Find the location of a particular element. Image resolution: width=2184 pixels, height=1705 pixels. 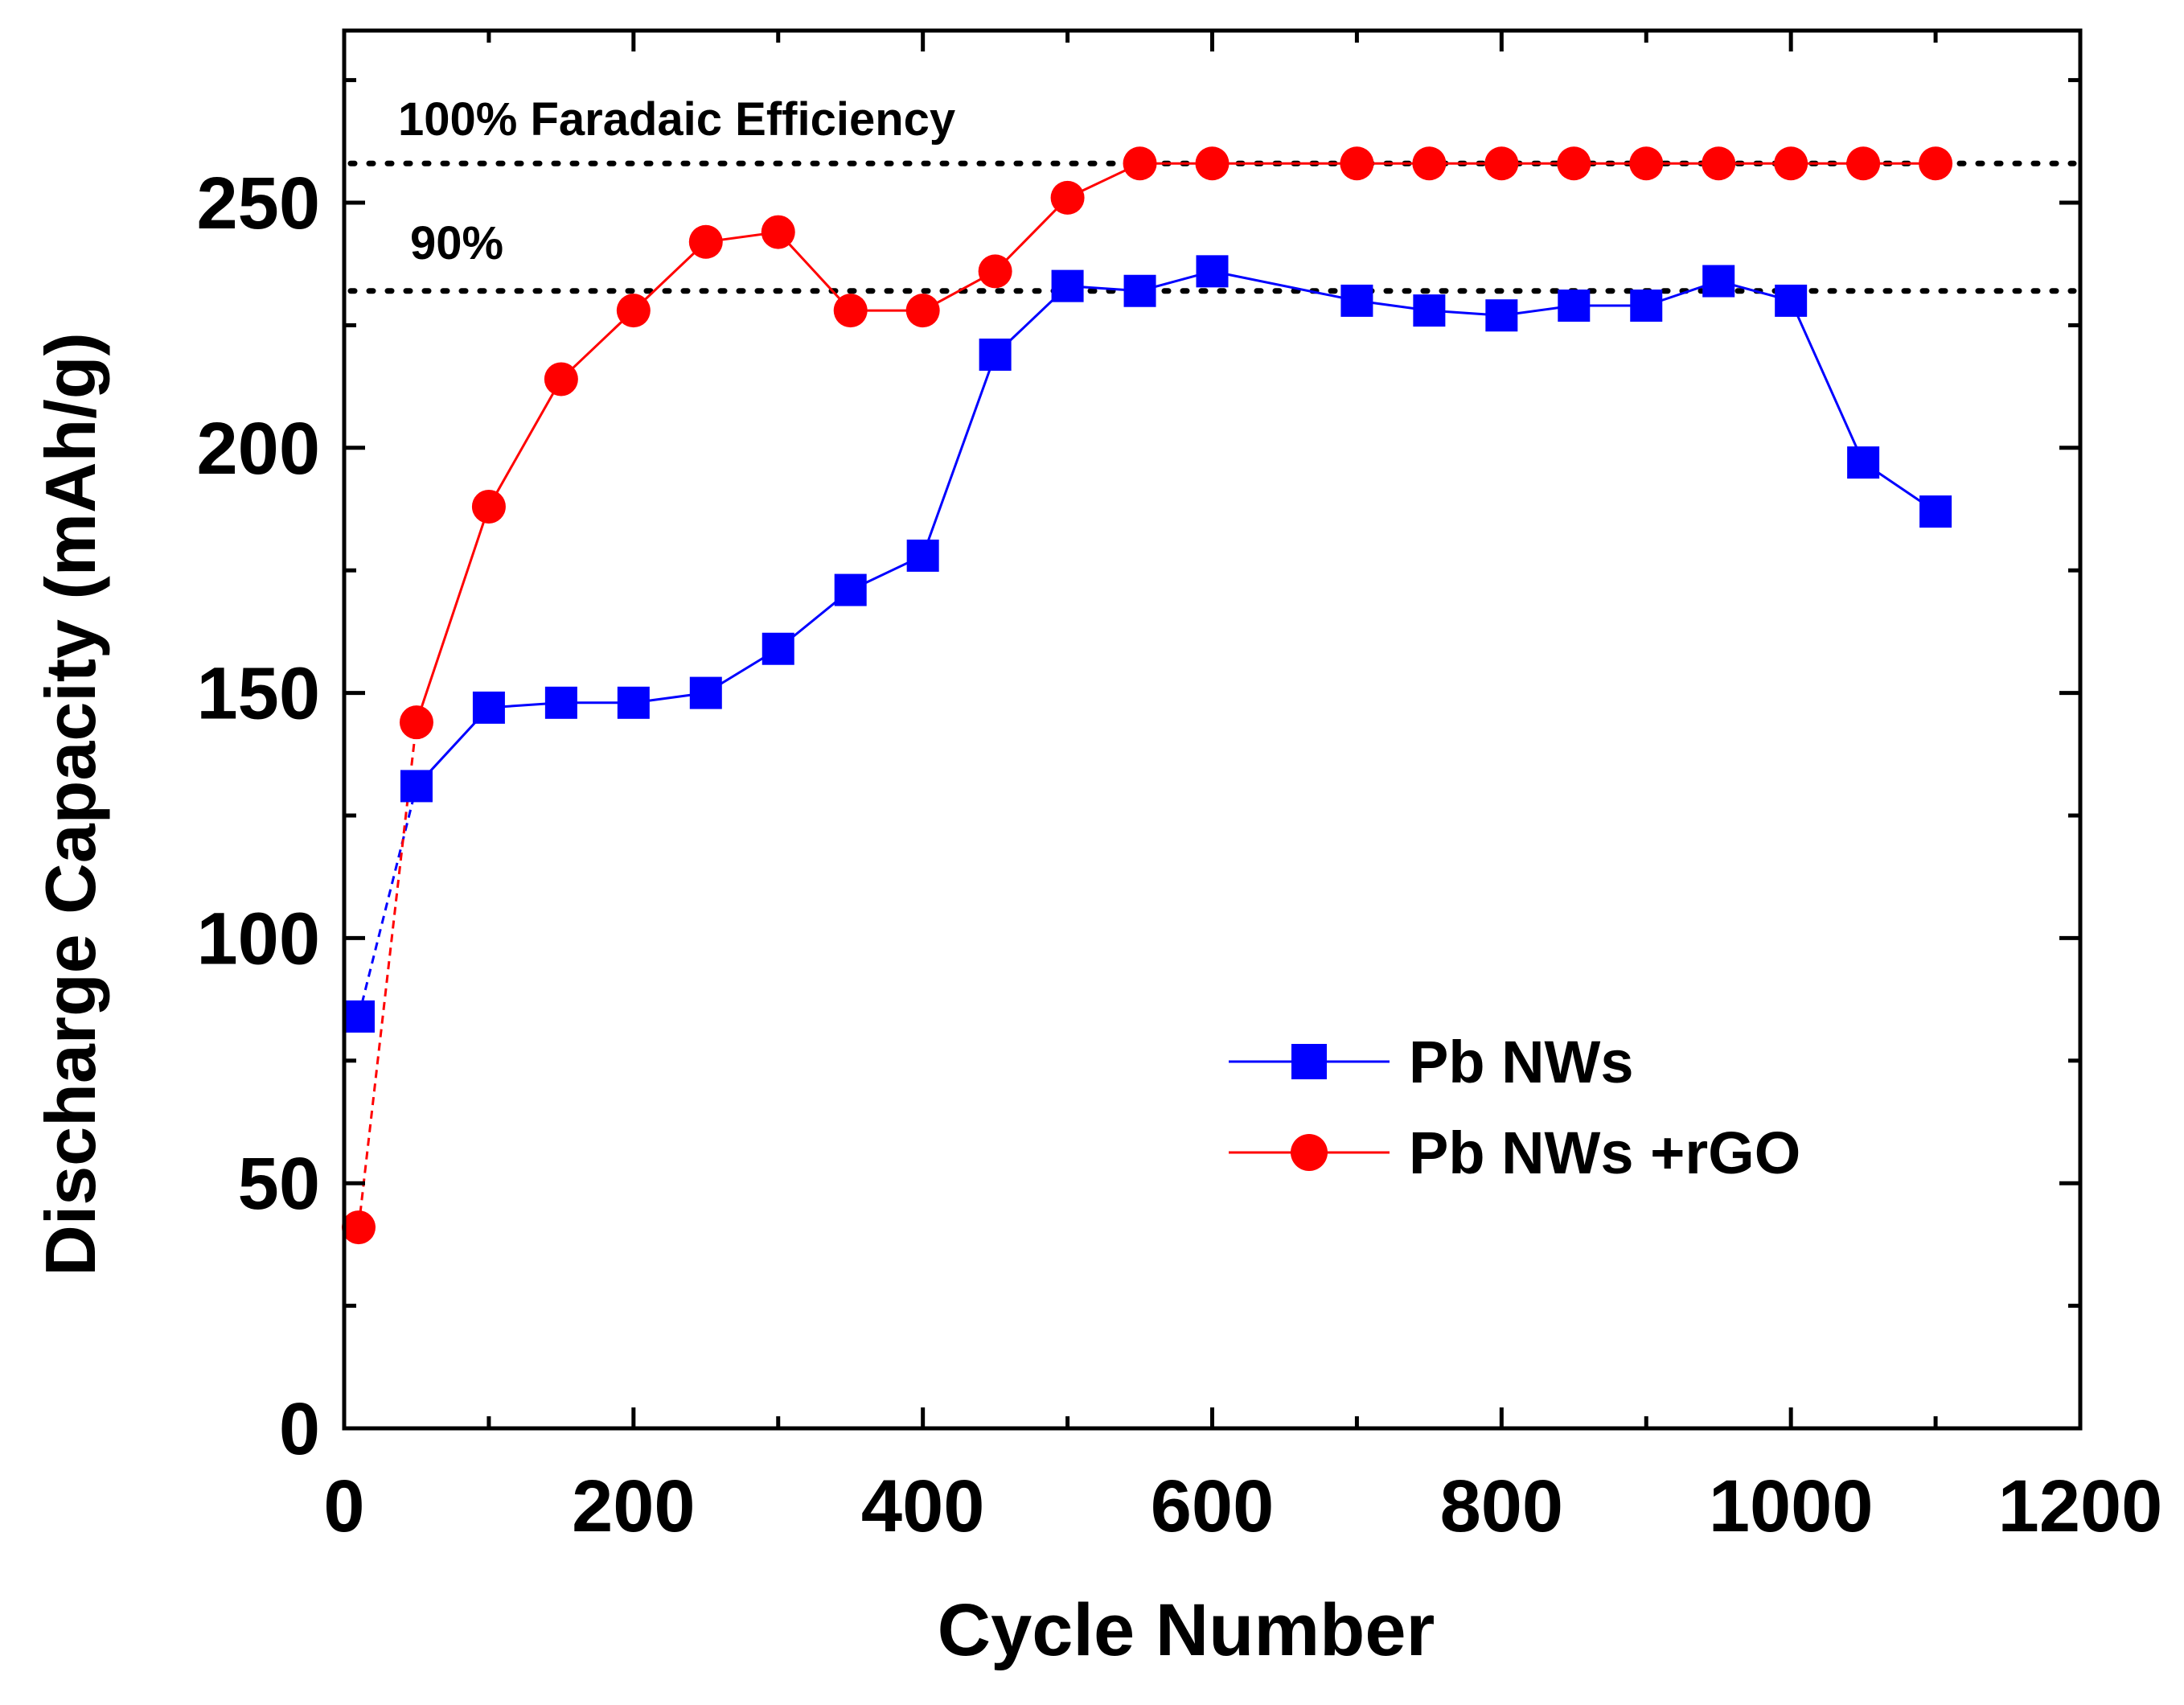

x-tick-label: 1200 is located at coordinates (2080, 1506).